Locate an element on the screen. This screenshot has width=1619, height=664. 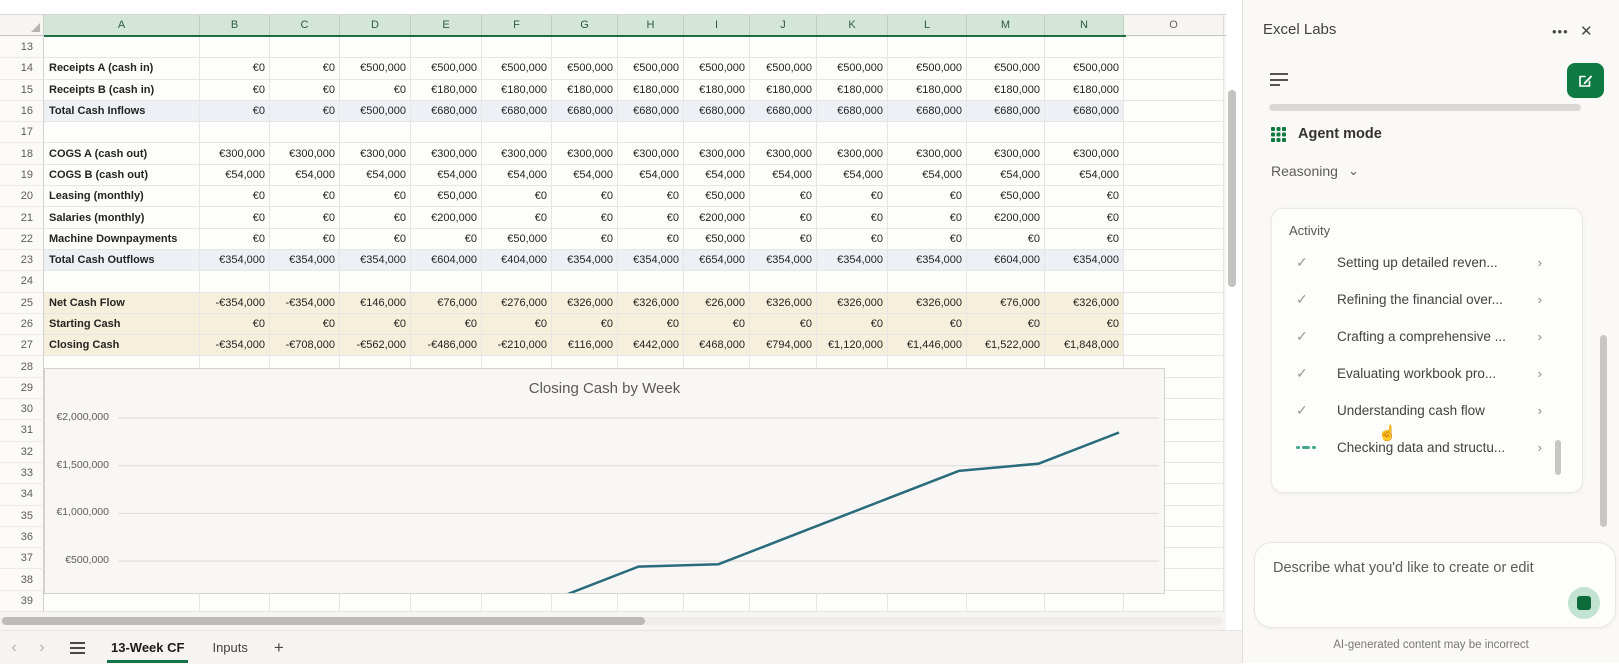
cell-J27: €794,000 is located at coordinates (783, 346).